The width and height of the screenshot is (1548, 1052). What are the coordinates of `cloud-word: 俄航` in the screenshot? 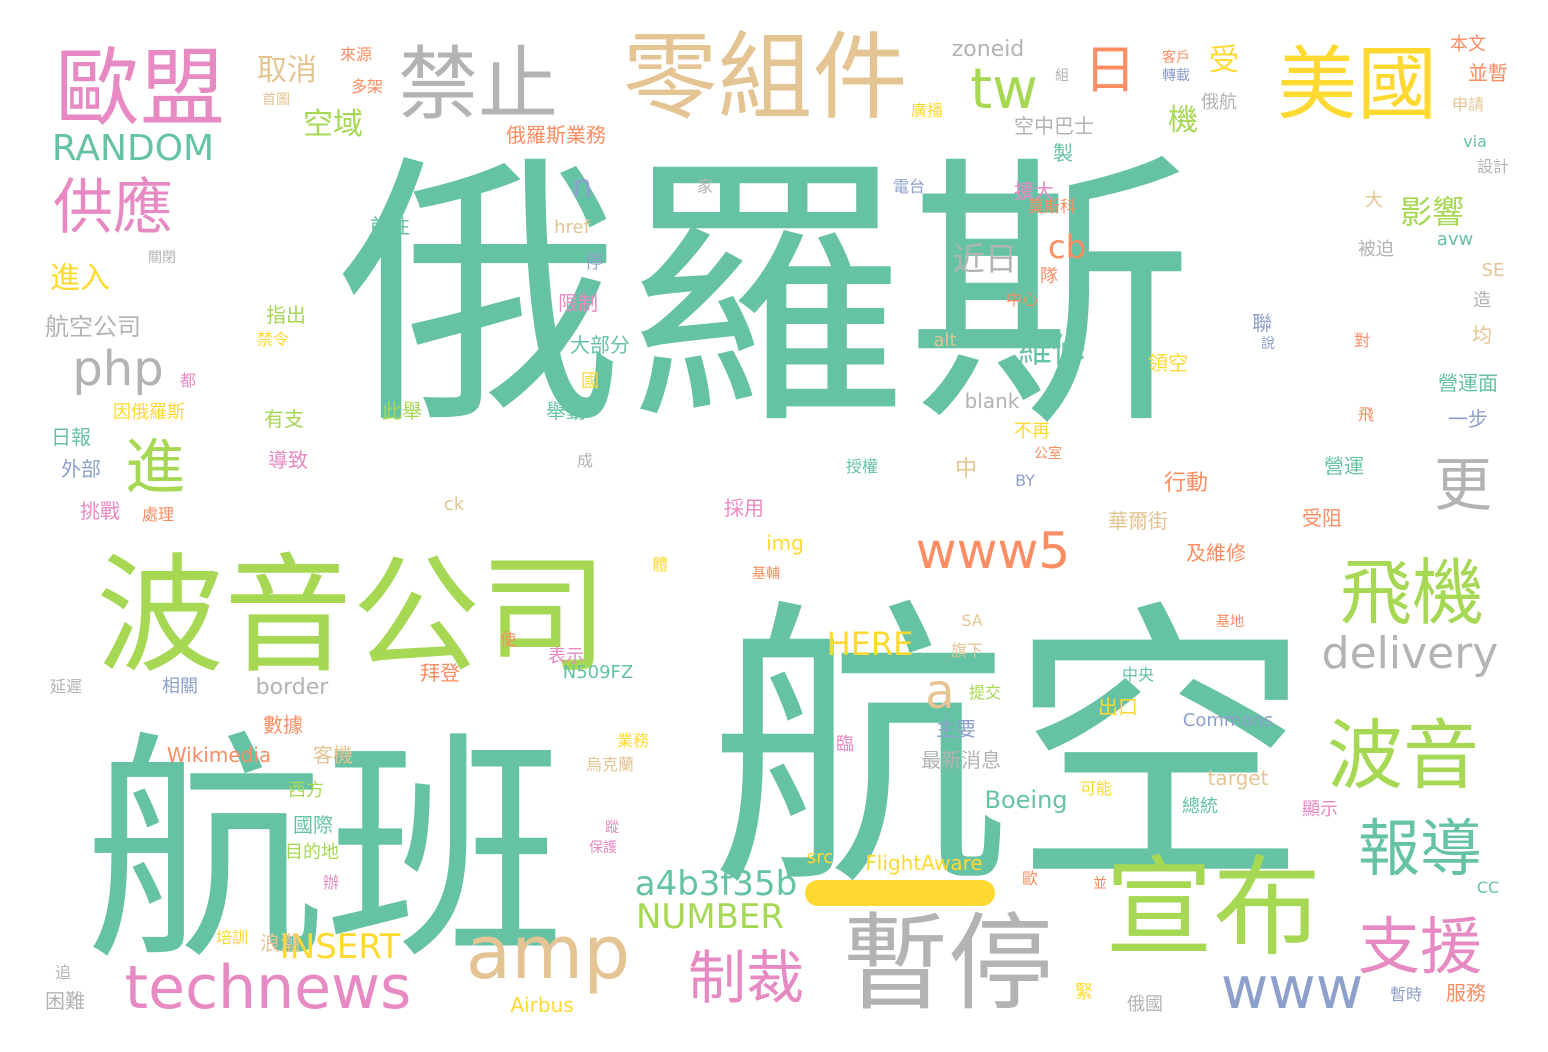 It's located at (1219, 102).